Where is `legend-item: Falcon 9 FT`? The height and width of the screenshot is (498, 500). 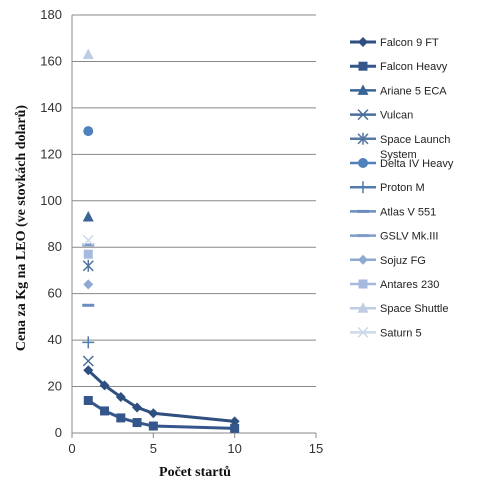 legend-item: Falcon 9 FT is located at coordinates (394, 43).